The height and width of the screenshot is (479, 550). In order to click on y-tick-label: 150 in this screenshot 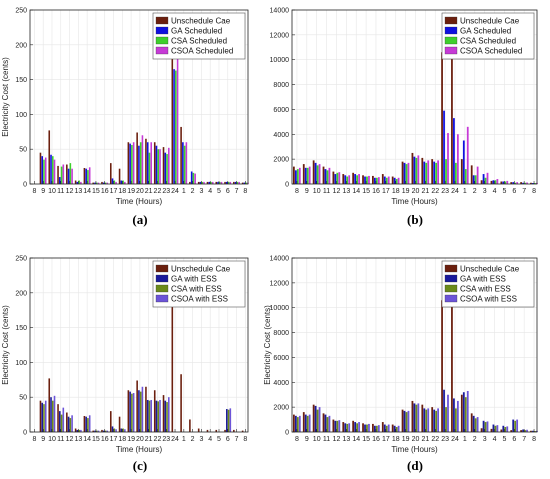, I will do `click(21, 80)`.